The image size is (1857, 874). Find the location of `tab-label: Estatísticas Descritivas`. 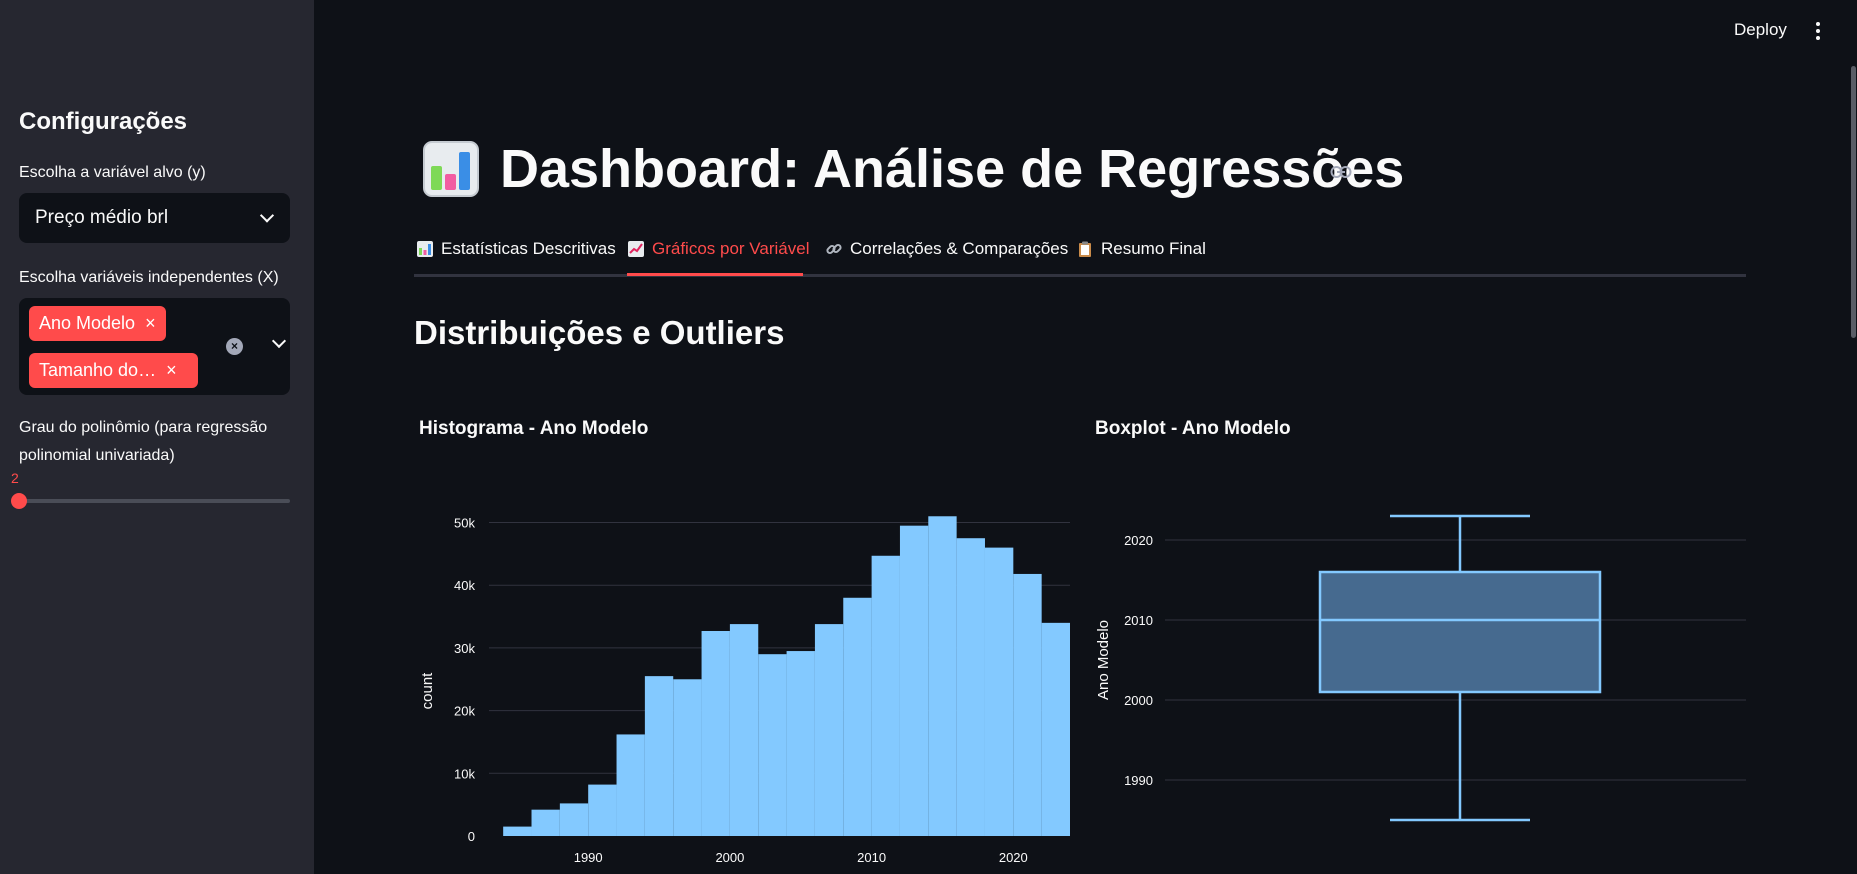

tab-label: Estatísticas Descritivas is located at coordinates (528, 248).